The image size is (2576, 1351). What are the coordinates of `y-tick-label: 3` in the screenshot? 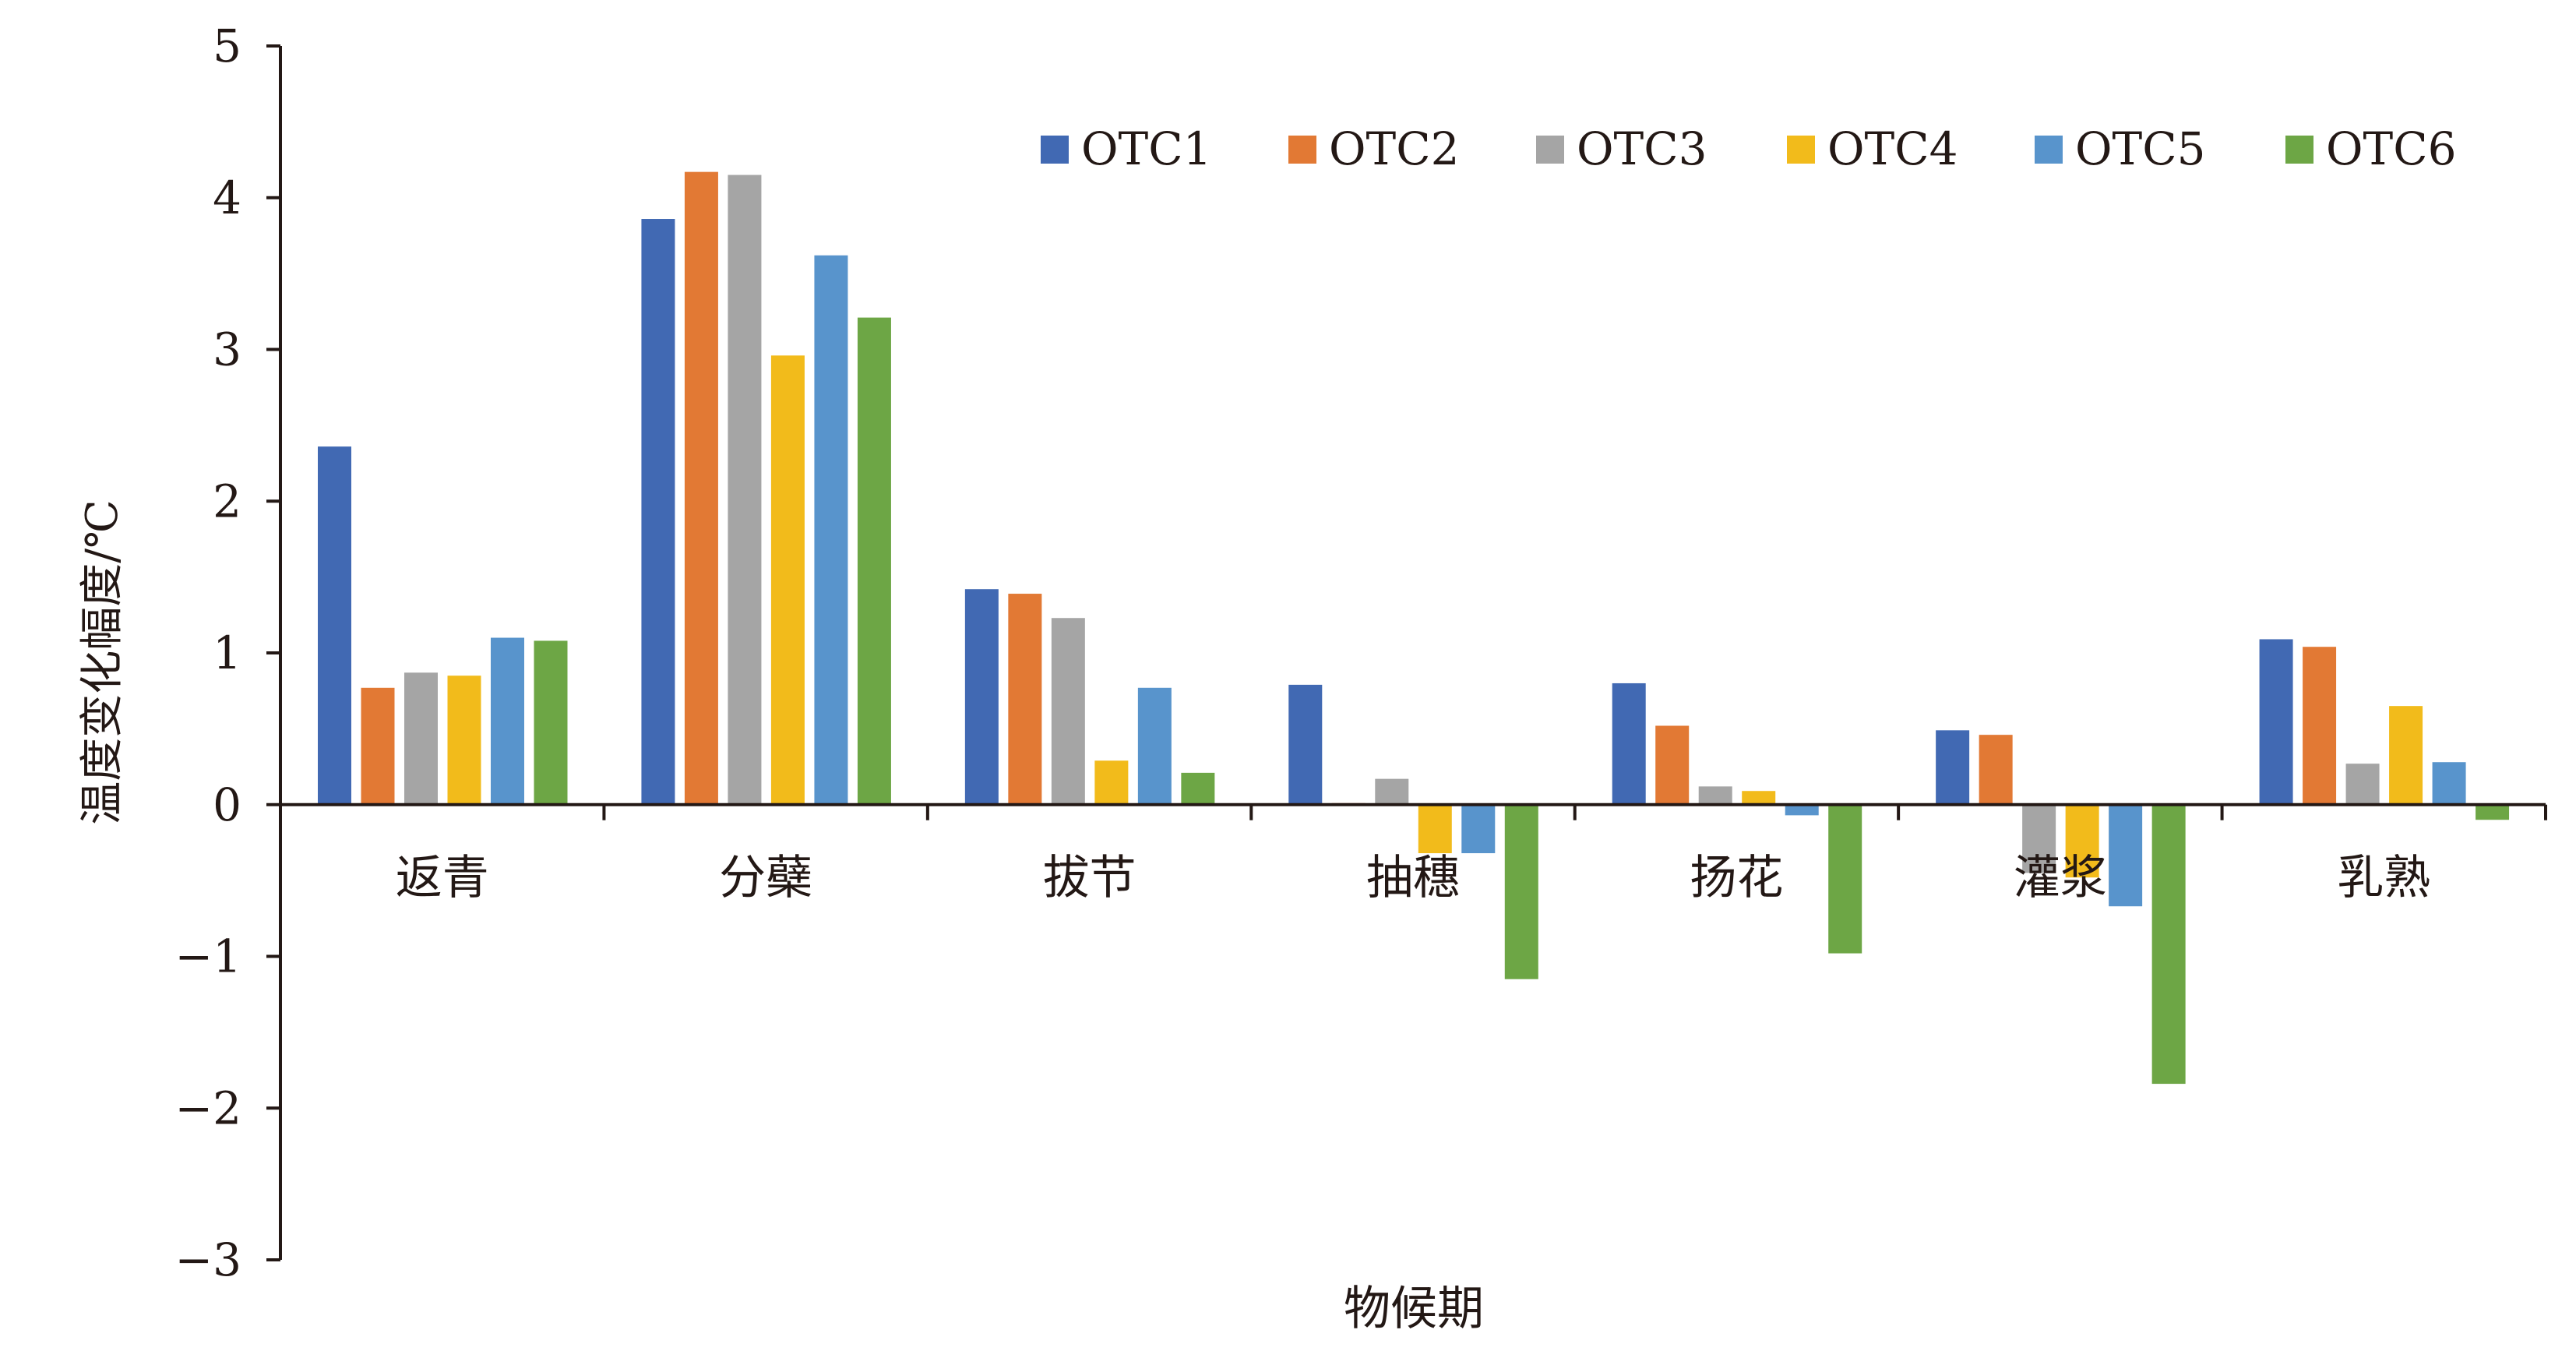 It's located at (227, 349).